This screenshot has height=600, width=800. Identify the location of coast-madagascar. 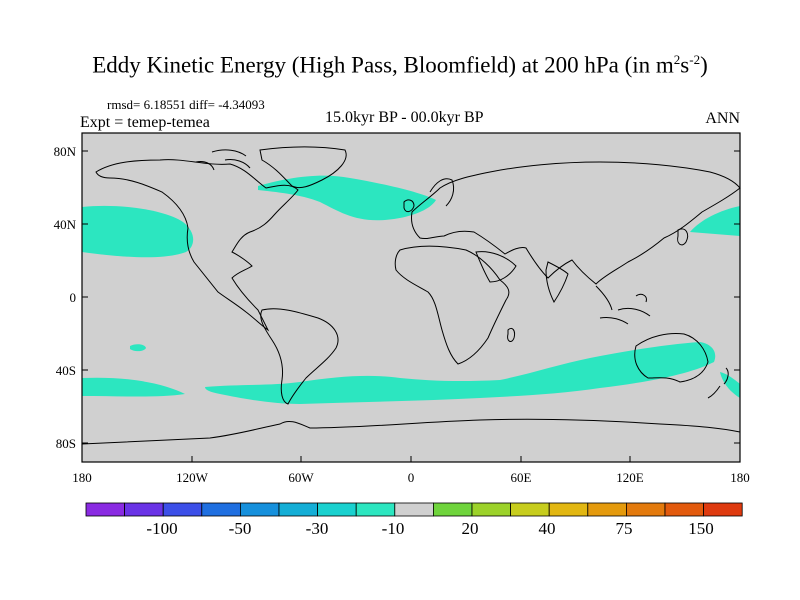
(511, 334).